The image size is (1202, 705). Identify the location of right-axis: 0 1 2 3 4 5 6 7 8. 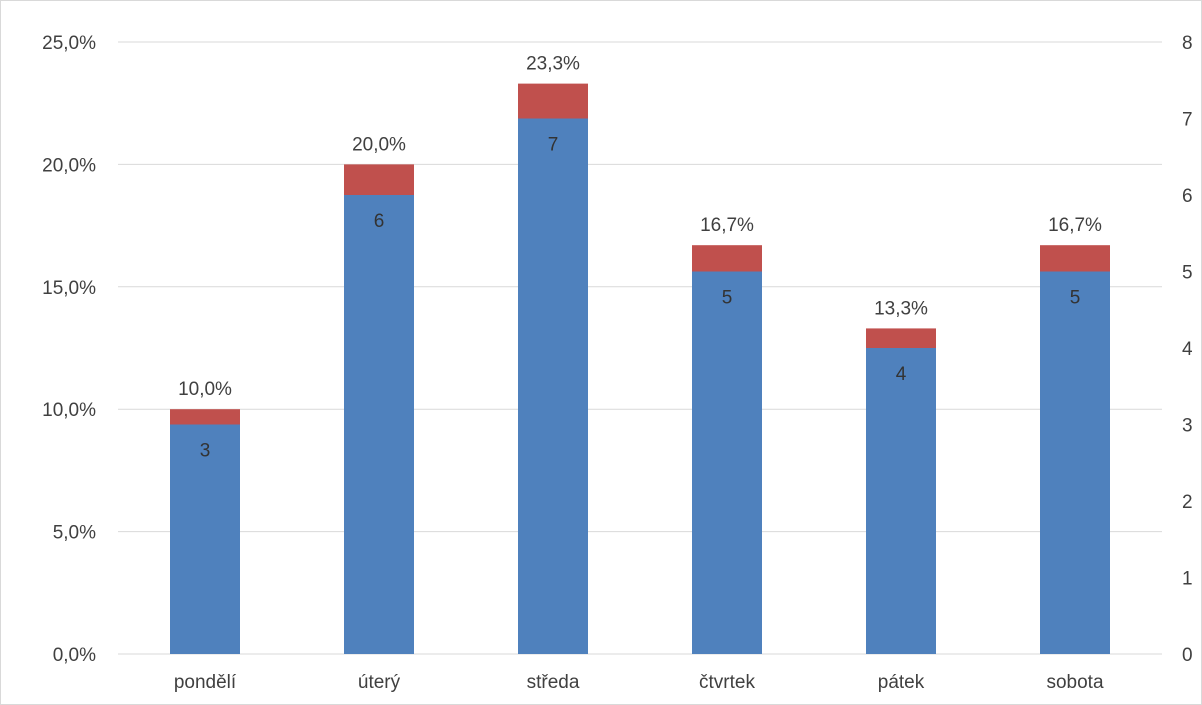
(1187, 349).